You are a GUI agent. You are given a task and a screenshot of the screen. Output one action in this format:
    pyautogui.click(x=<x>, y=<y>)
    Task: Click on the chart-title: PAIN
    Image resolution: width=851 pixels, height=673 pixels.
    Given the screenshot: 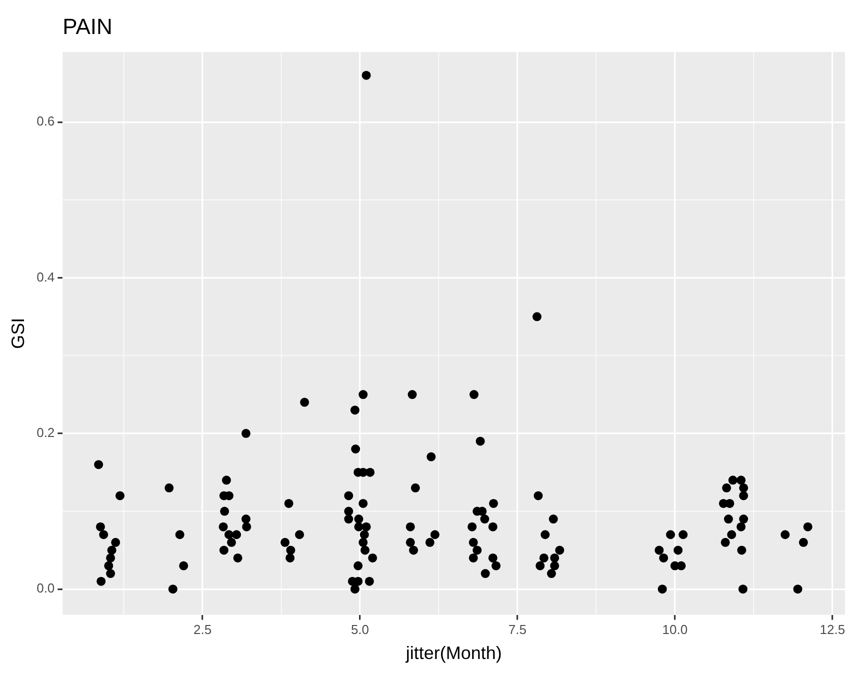 What is the action you would take?
    pyautogui.click(x=87, y=26)
    